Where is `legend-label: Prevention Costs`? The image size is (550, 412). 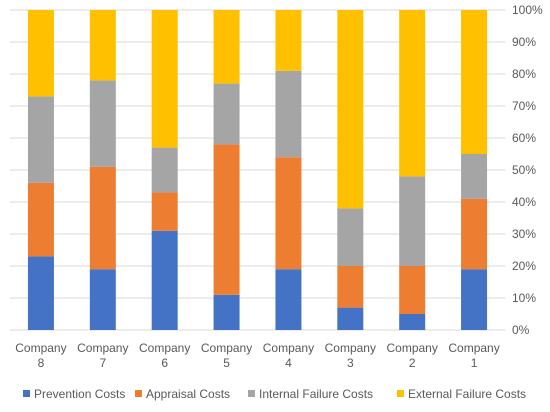
legend-label: Prevention Costs is located at coordinates (79, 394).